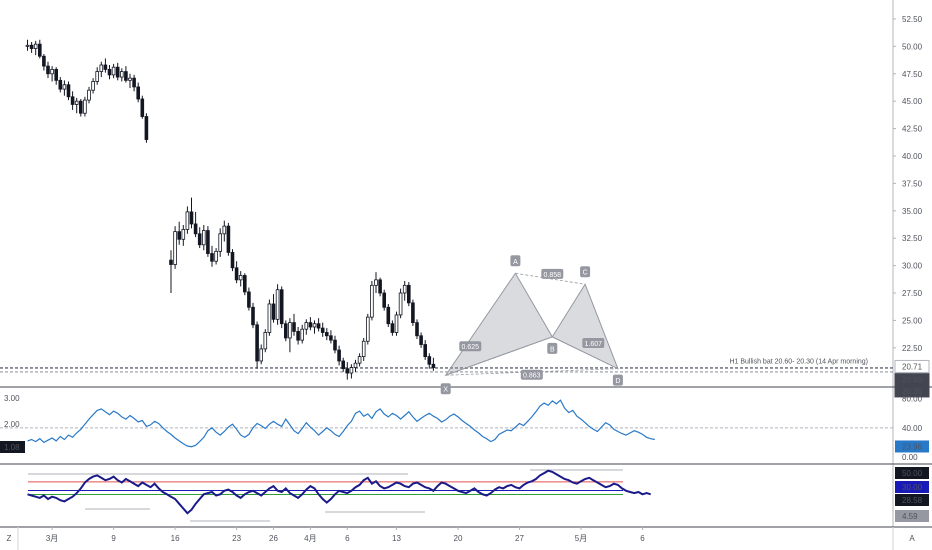 This screenshot has width=932, height=550. Describe the element at coordinates (912, 183) in the screenshot. I see `price-tick-label: 37.50` at that location.